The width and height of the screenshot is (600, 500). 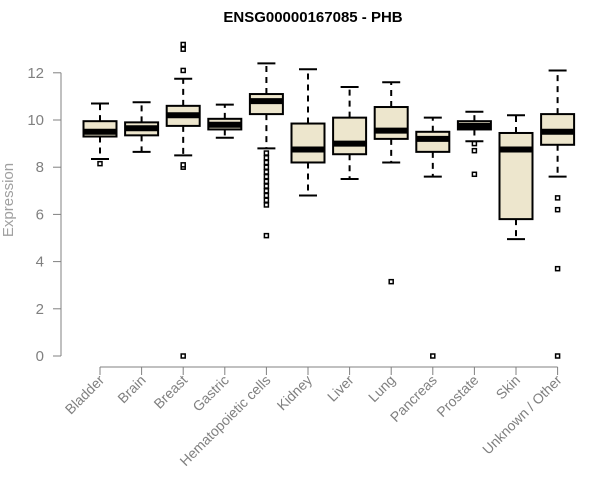 I want to click on x-tick-label: Skin, so click(x=508, y=387).